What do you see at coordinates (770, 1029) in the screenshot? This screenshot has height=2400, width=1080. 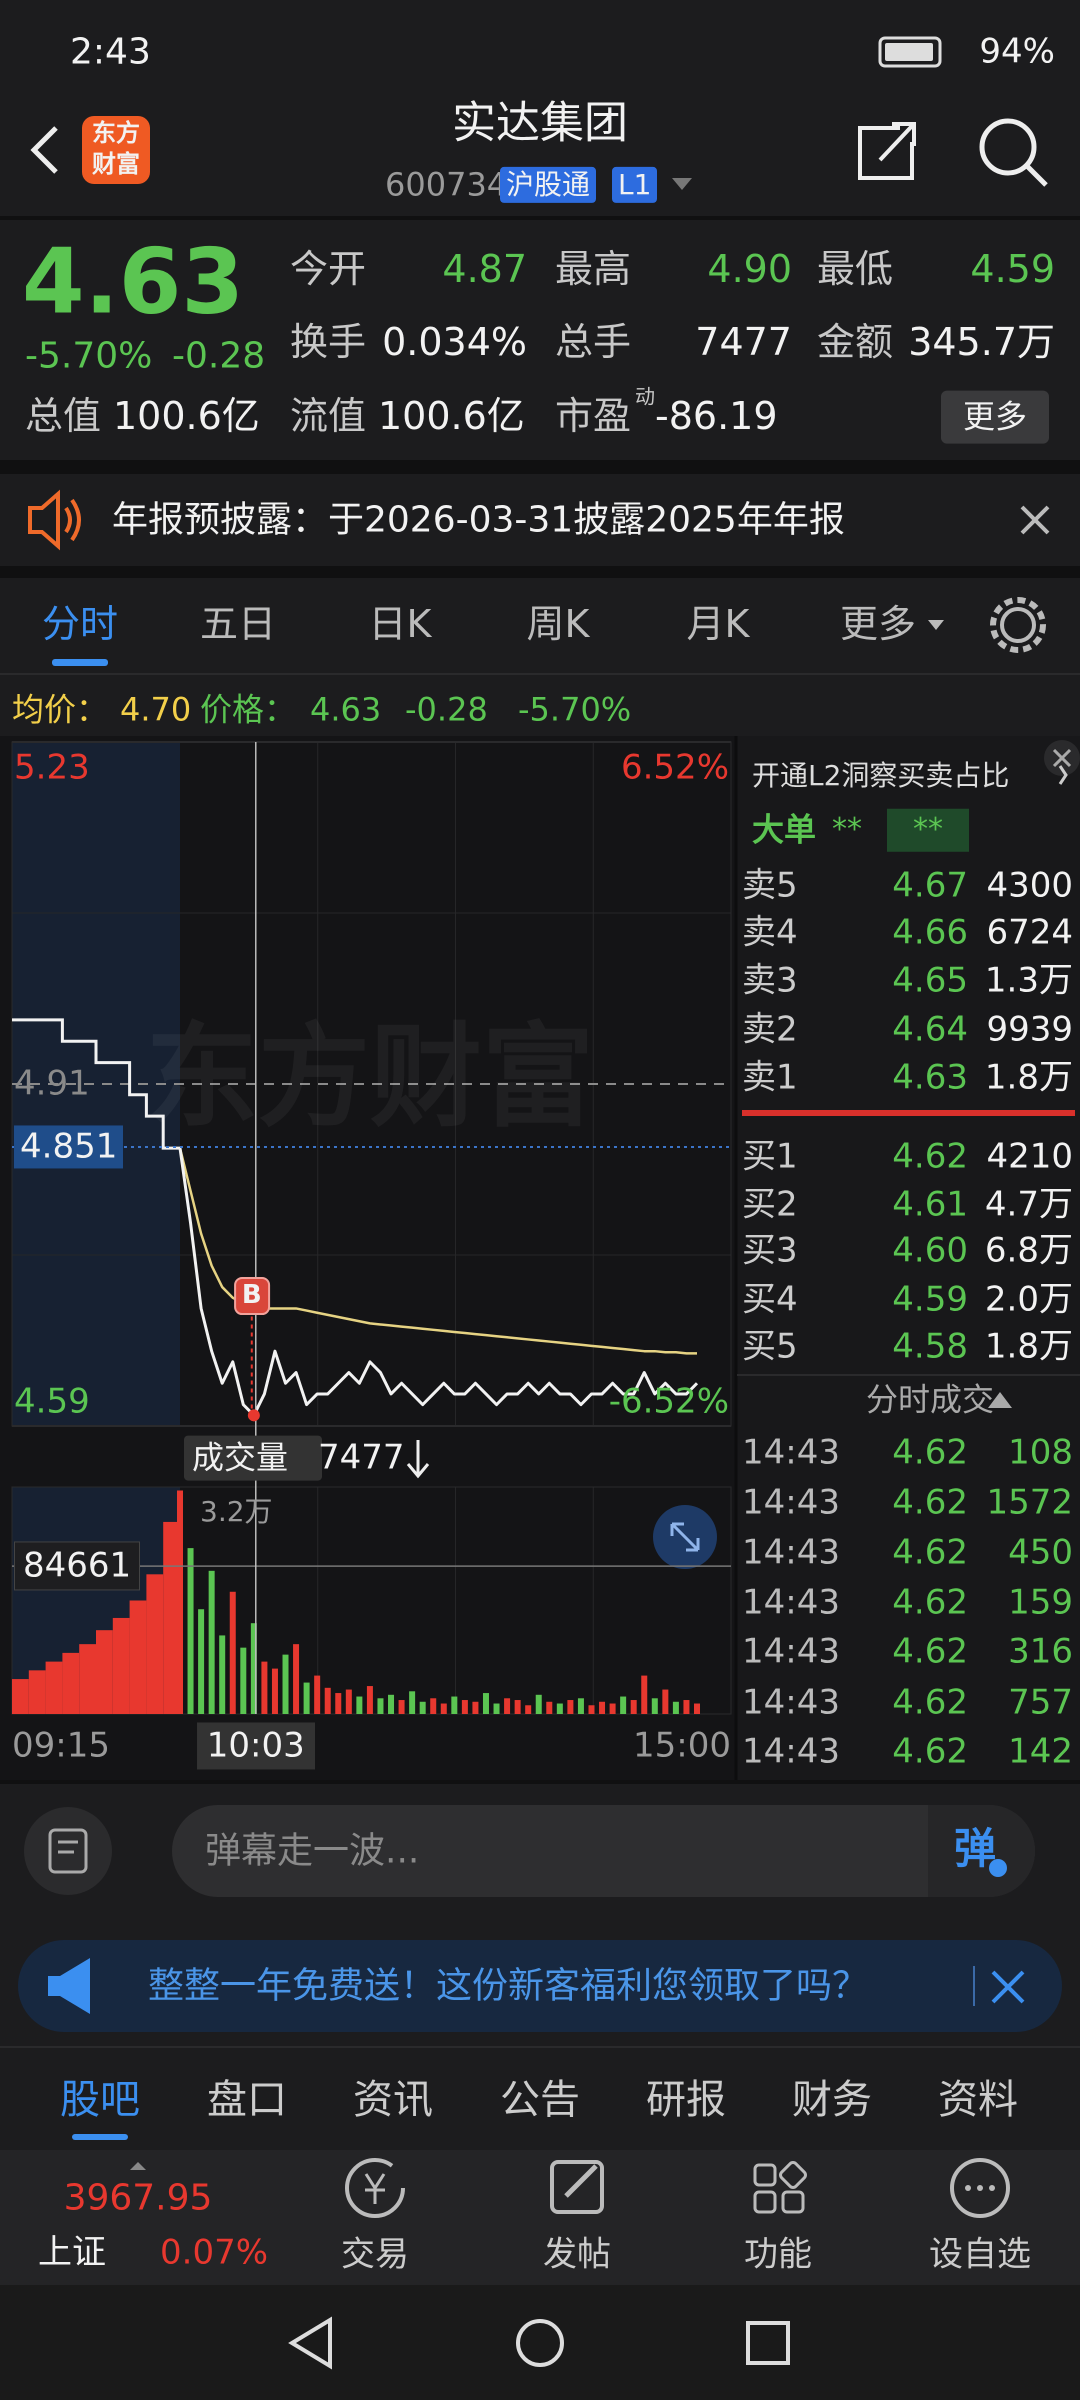 I see `book-label: 卖2` at bounding box center [770, 1029].